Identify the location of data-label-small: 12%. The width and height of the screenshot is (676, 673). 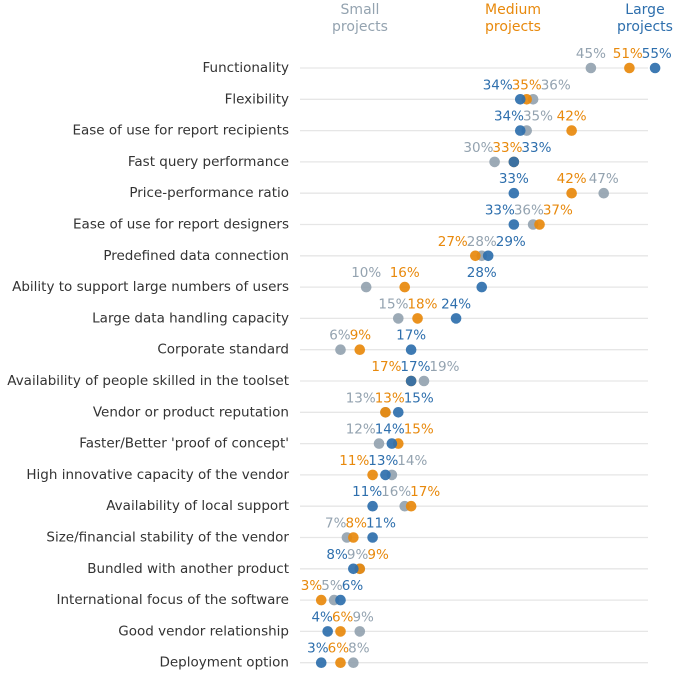
(361, 430).